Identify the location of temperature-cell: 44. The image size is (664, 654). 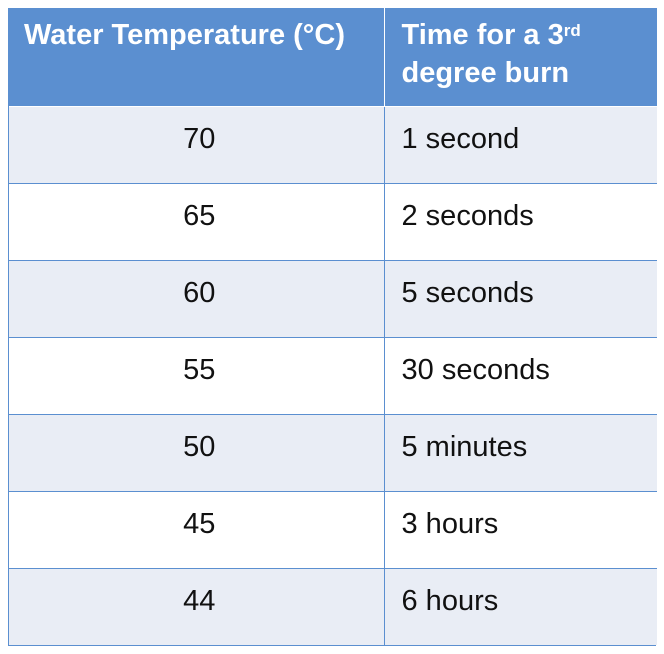
(197, 606).